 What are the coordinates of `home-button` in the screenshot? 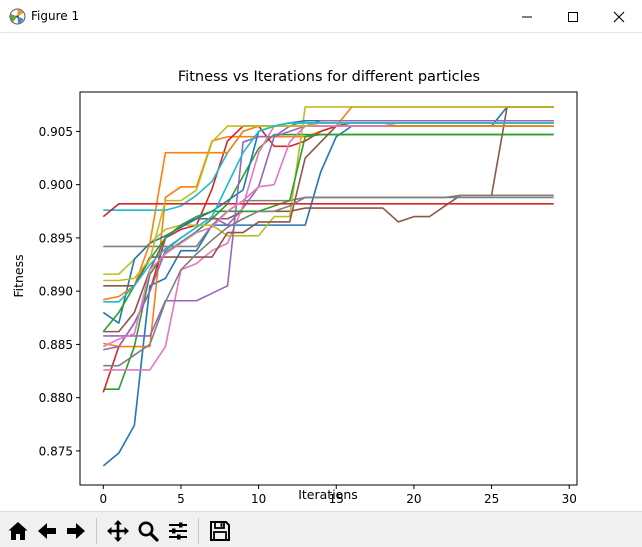 It's located at (18, 531).